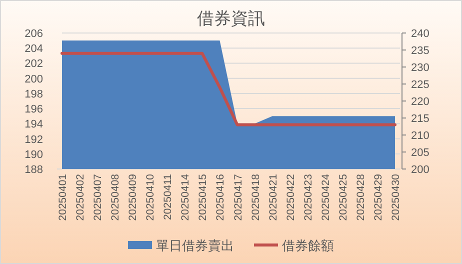 The height and width of the screenshot is (264, 462). What do you see at coordinates (33, 154) in the screenshot?
I see `y-tick-label: 190` at bounding box center [33, 154].